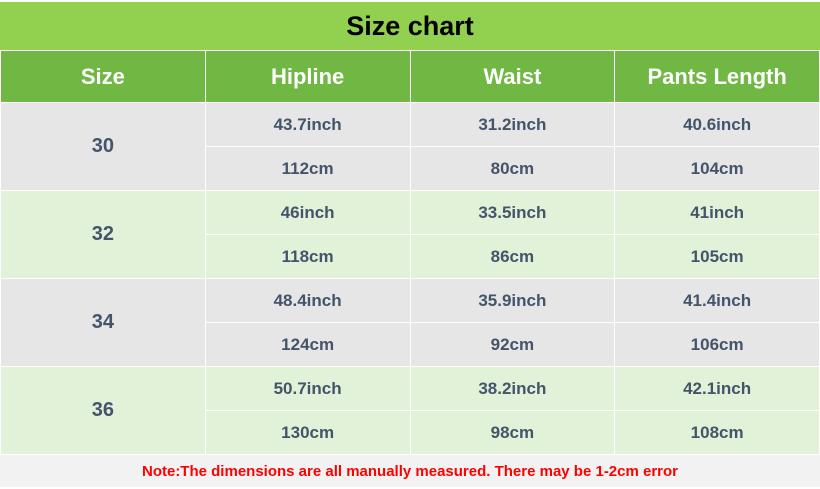 Image resolution: width=820 pixels, height=489 pixels. Describe the element at coordinates (717, 76) in the screenshot. I see `header-pants-length: Pants Length` at that location.